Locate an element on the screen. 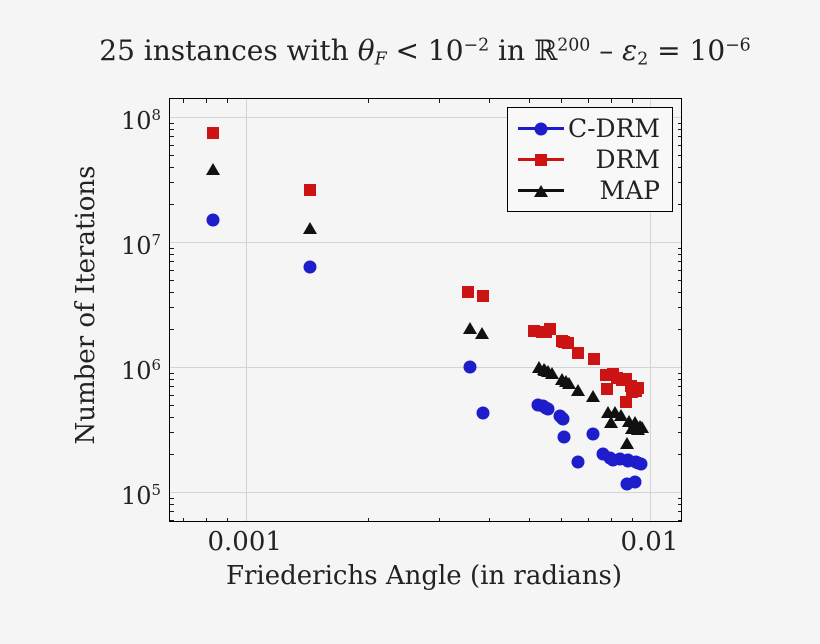 The image size is (820, 644). triangle-marker-icon is located at coordinates (541, 190).